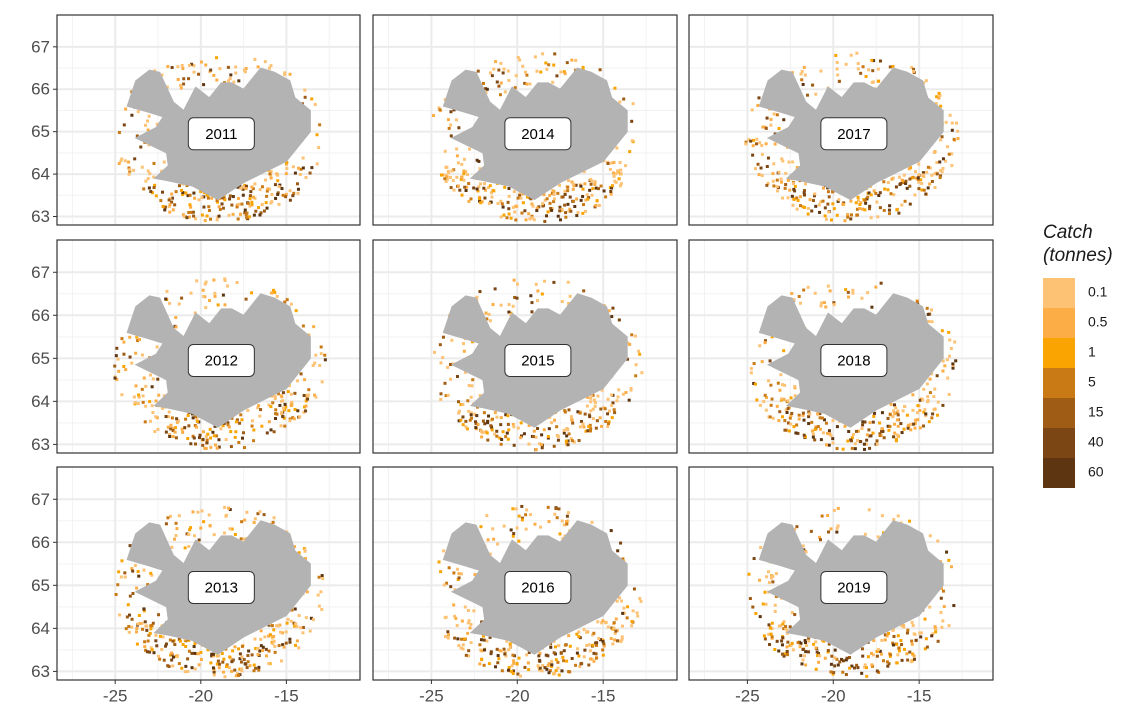 Image resolution: width=1147 pixels, height=718 pixels. I want to click on y-tick-label: 66, so click(40, 315).